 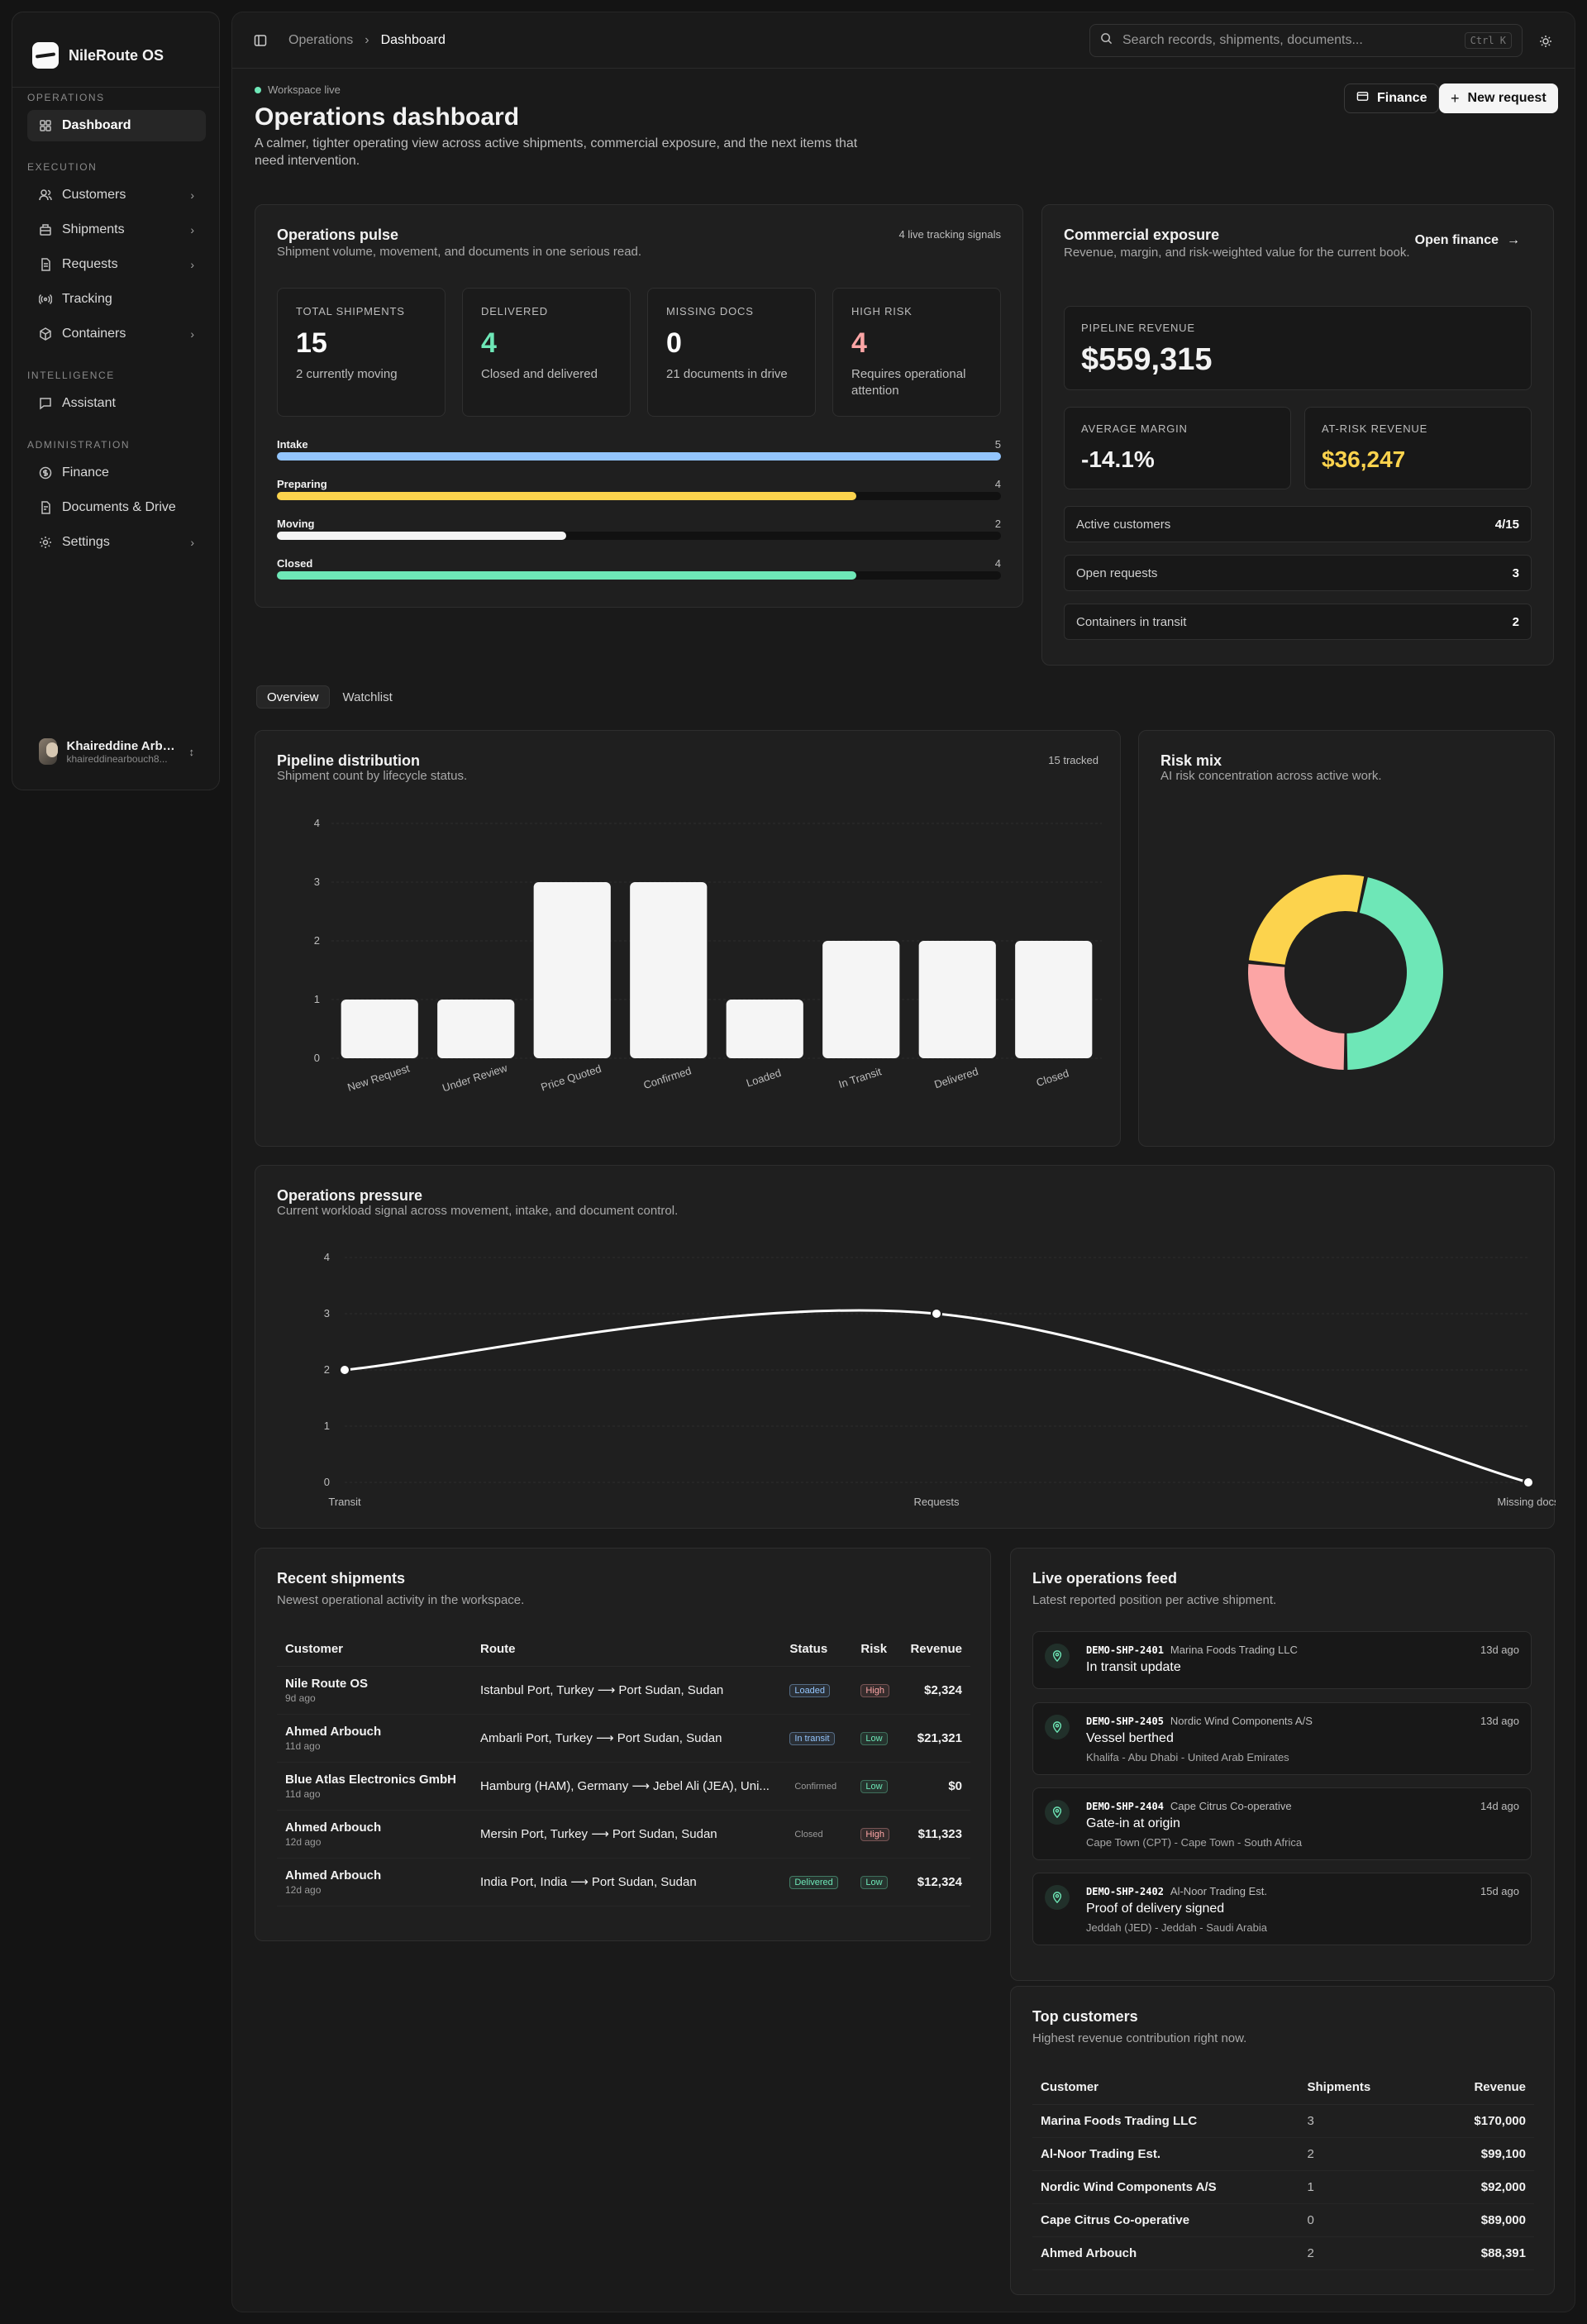 I want to click on kpi-card: Missing docs 0 21 documents in drive, so click(x=731, y=352).